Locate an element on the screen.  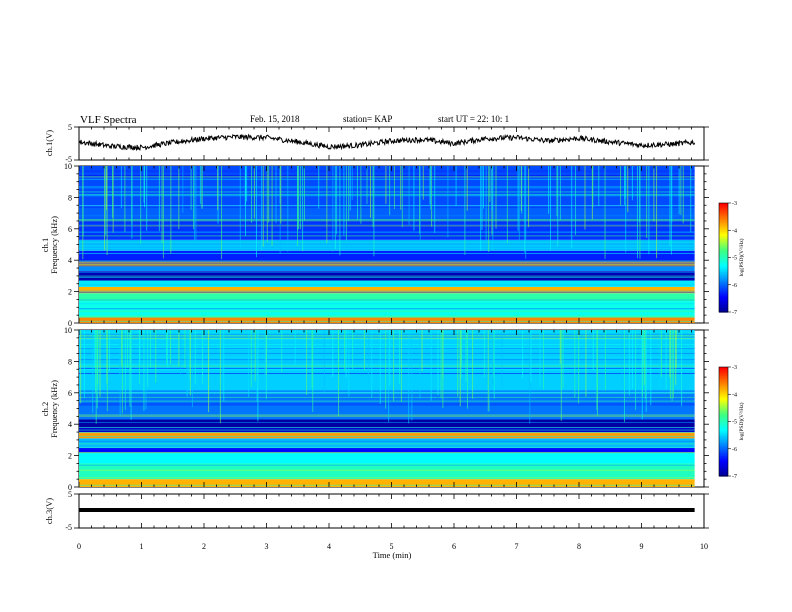
colorbar-tick-label: -4 is located at coordinates (734, 395).